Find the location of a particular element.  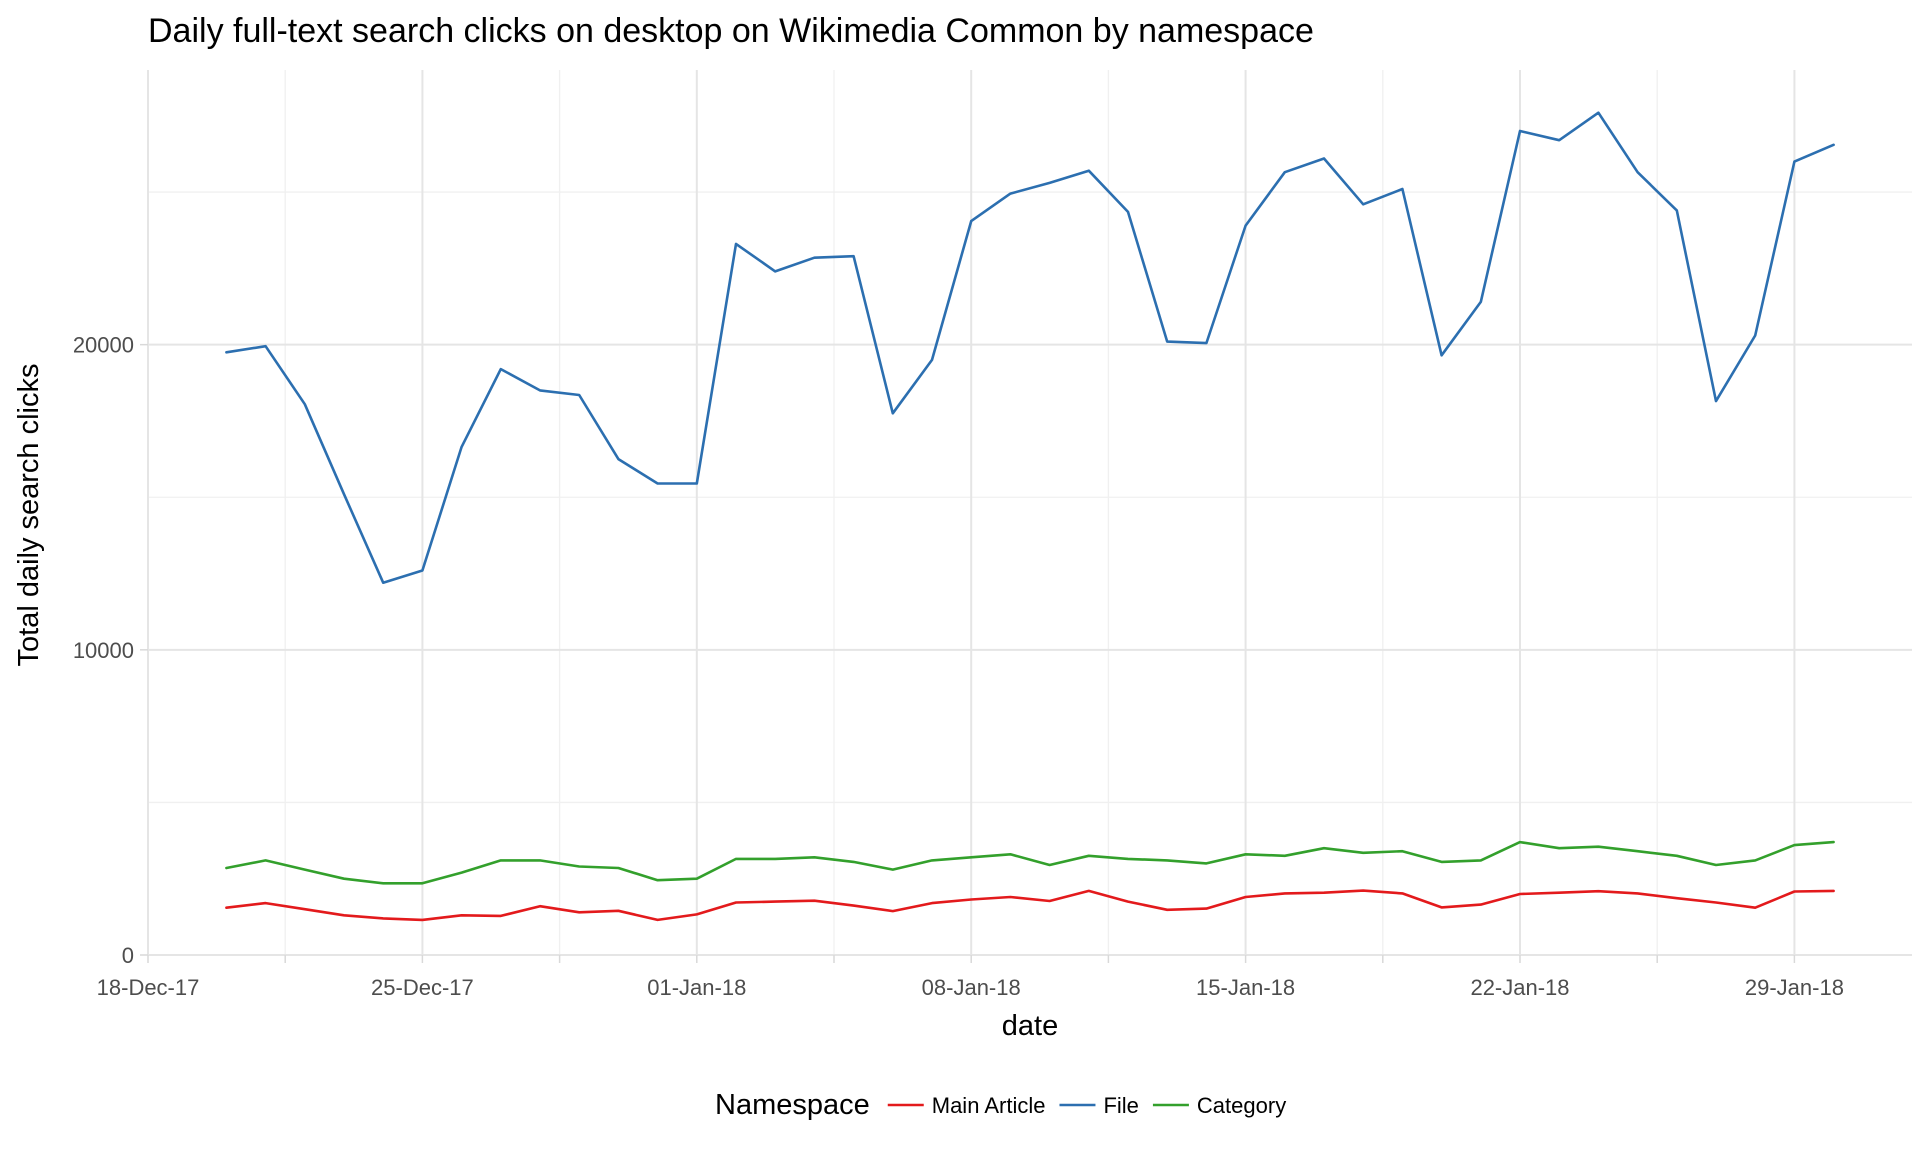

x-axis-title: date is located at coordinates (1030, 1026).